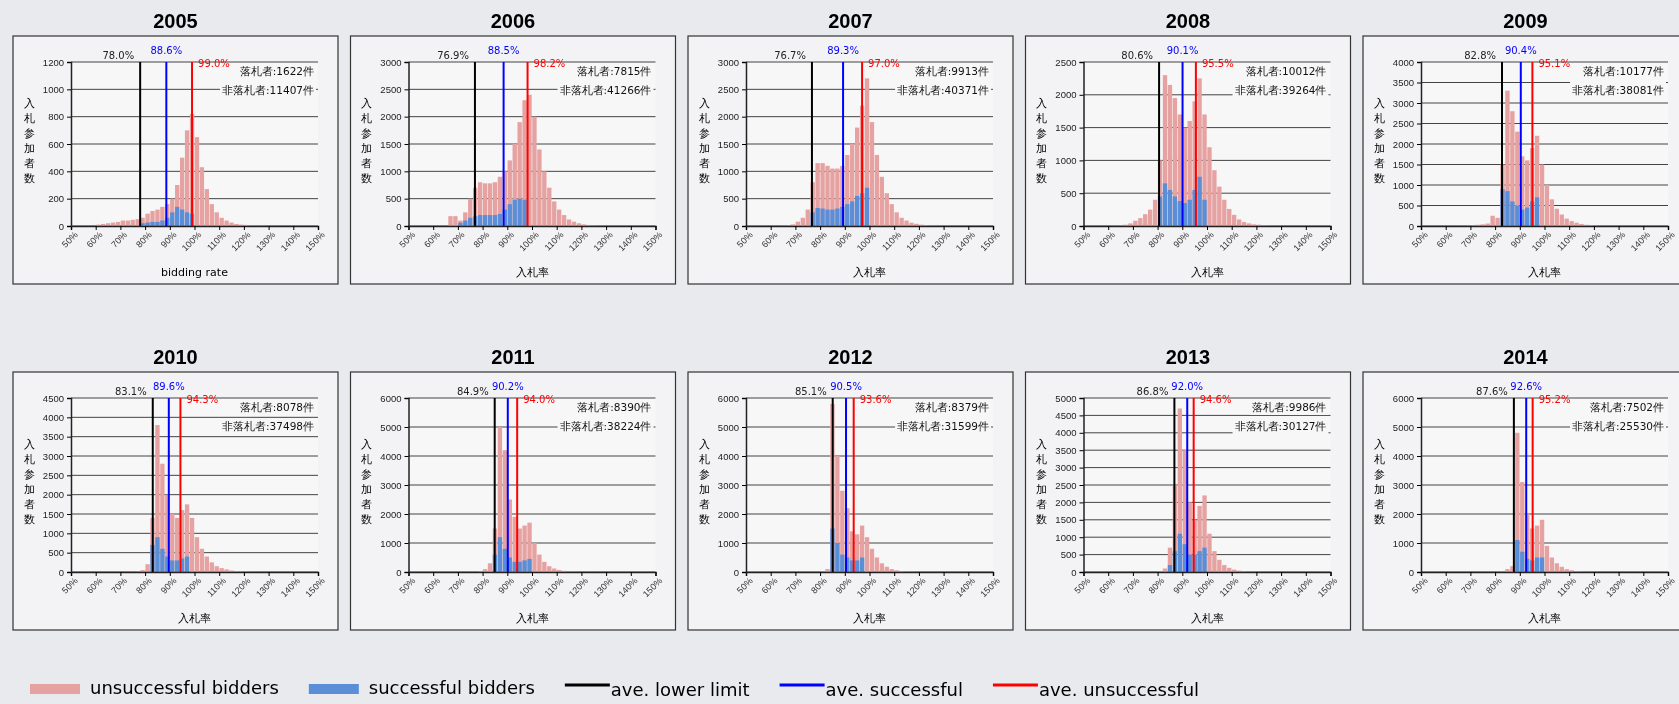  What do you see at coordinates (943, 426) in the screenshot?
I see `annotation: 非落札者:31599件` at bounding box center [943, 426].